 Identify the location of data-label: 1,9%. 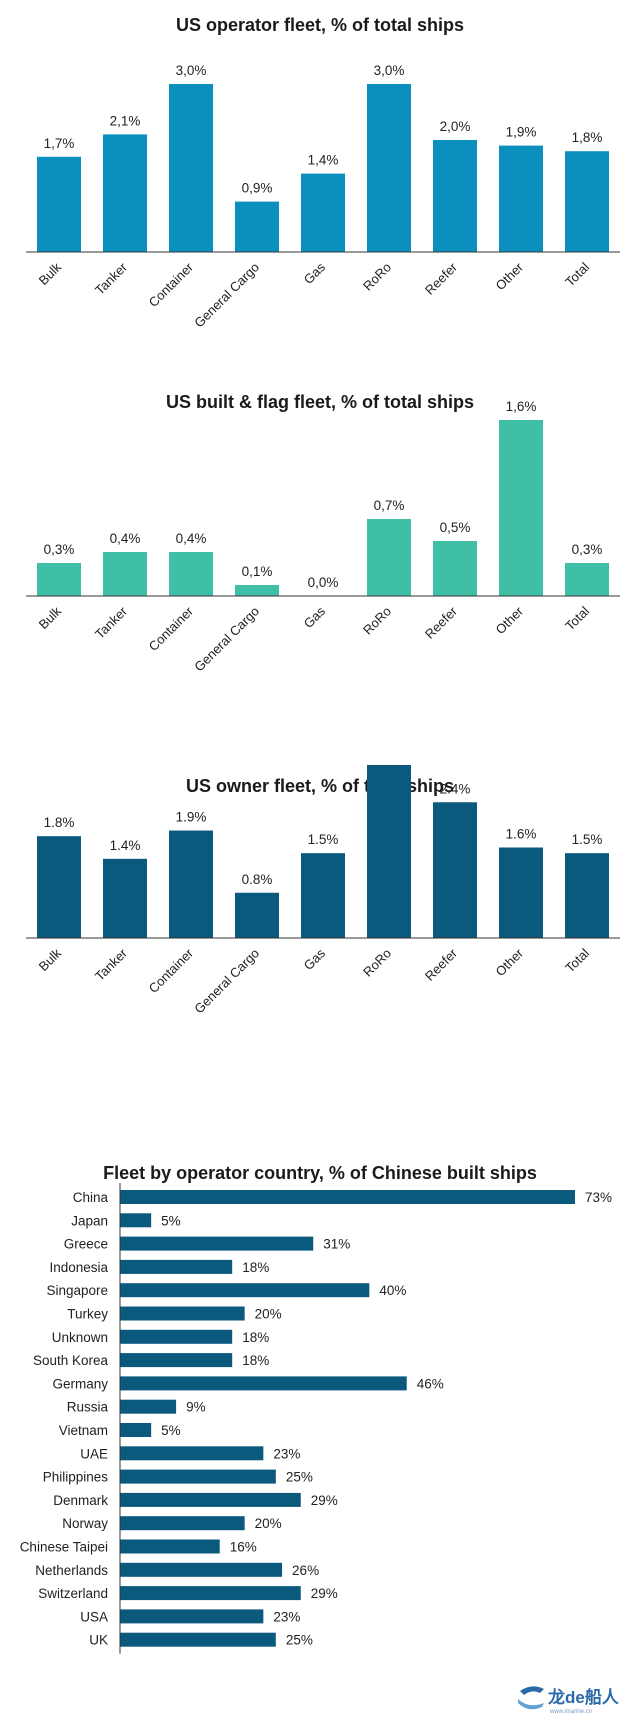
(521, 132).